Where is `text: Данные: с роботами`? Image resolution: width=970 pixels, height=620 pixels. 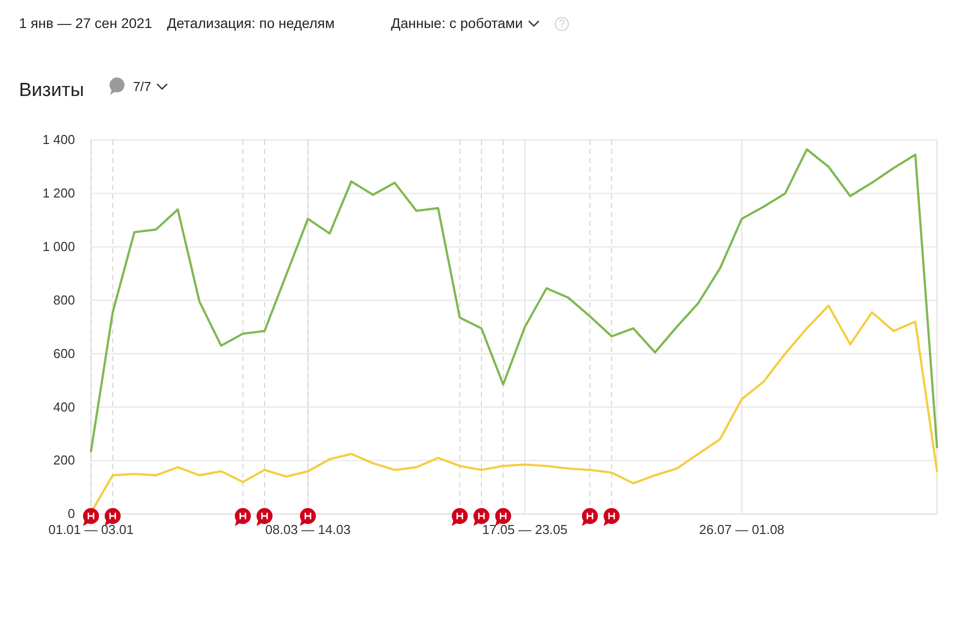
text: Данные: с роботами is located at coordinates (457, 23).